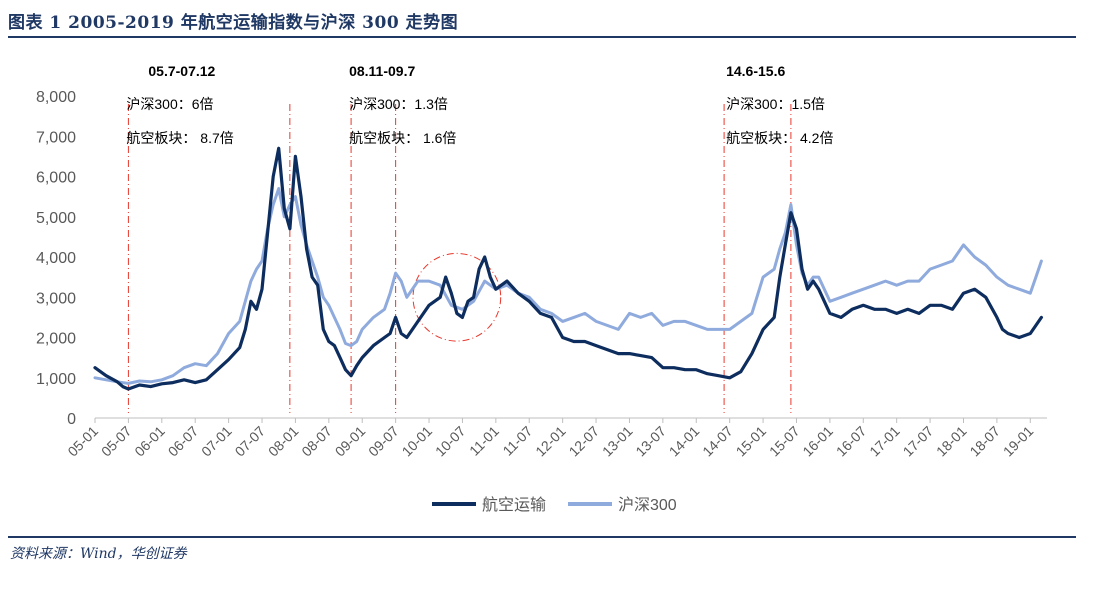 The width and height of the screenshot is (1100, 607). Describe the element at coordinates (382, 71) in the screenshot. I see `annotation-heading: 08.11-09.7` at that location.